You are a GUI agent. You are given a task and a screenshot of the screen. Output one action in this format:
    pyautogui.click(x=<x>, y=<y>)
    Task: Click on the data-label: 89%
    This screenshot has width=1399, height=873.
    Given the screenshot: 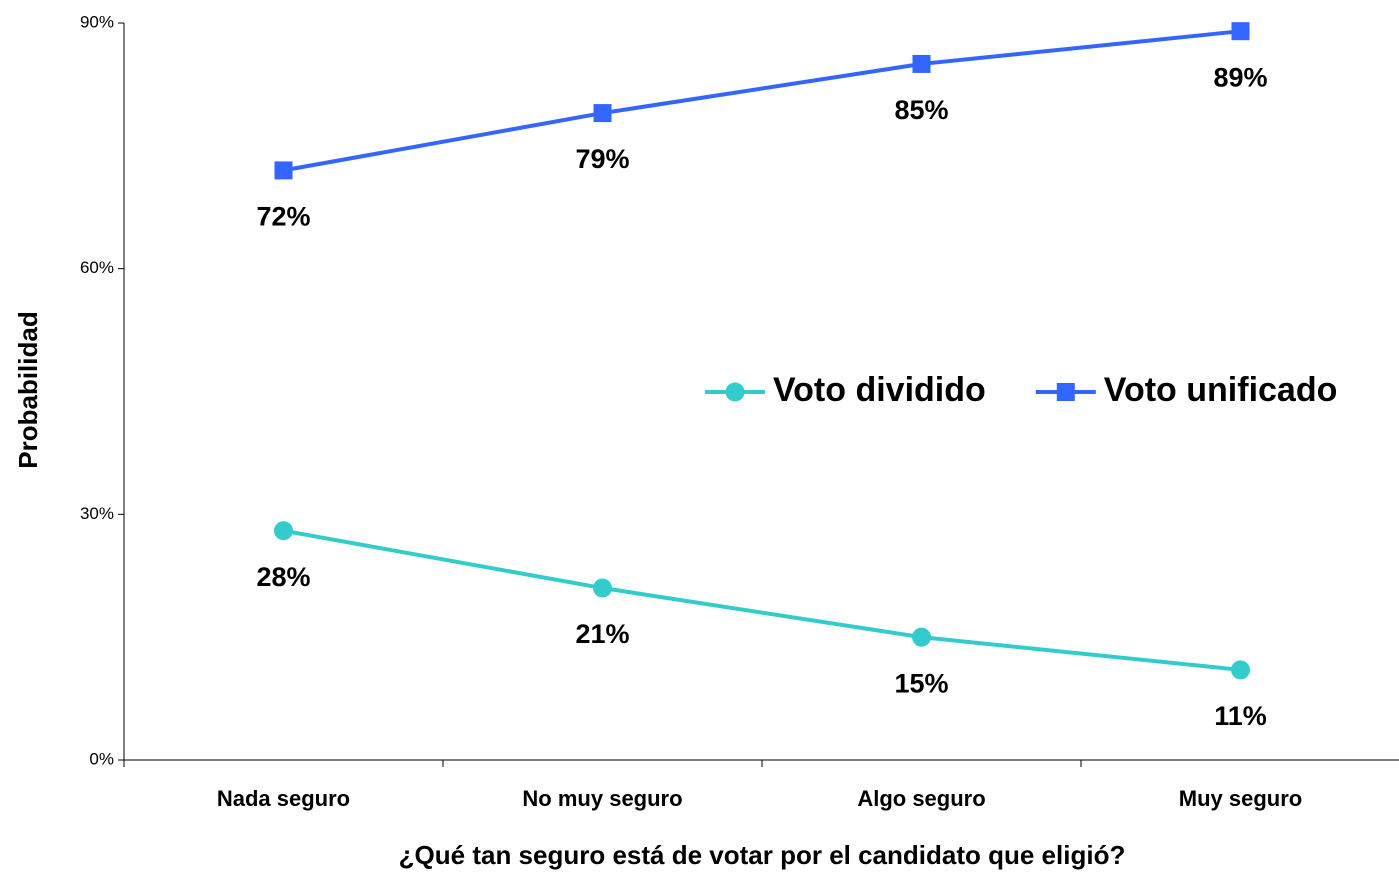 What is the action you would take?
    pyautogui.click(x=1240, y=77)
    